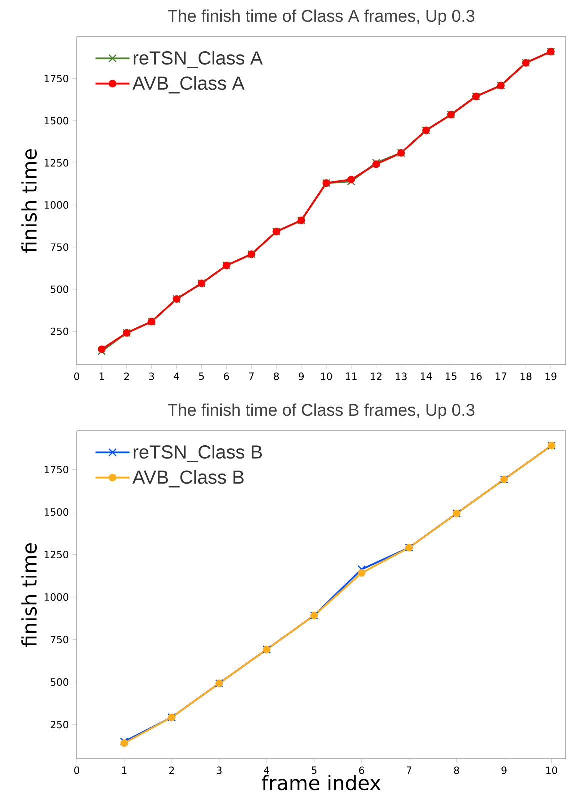  I want to click on legend-label: reTSN_Class A, so click(199, 59).